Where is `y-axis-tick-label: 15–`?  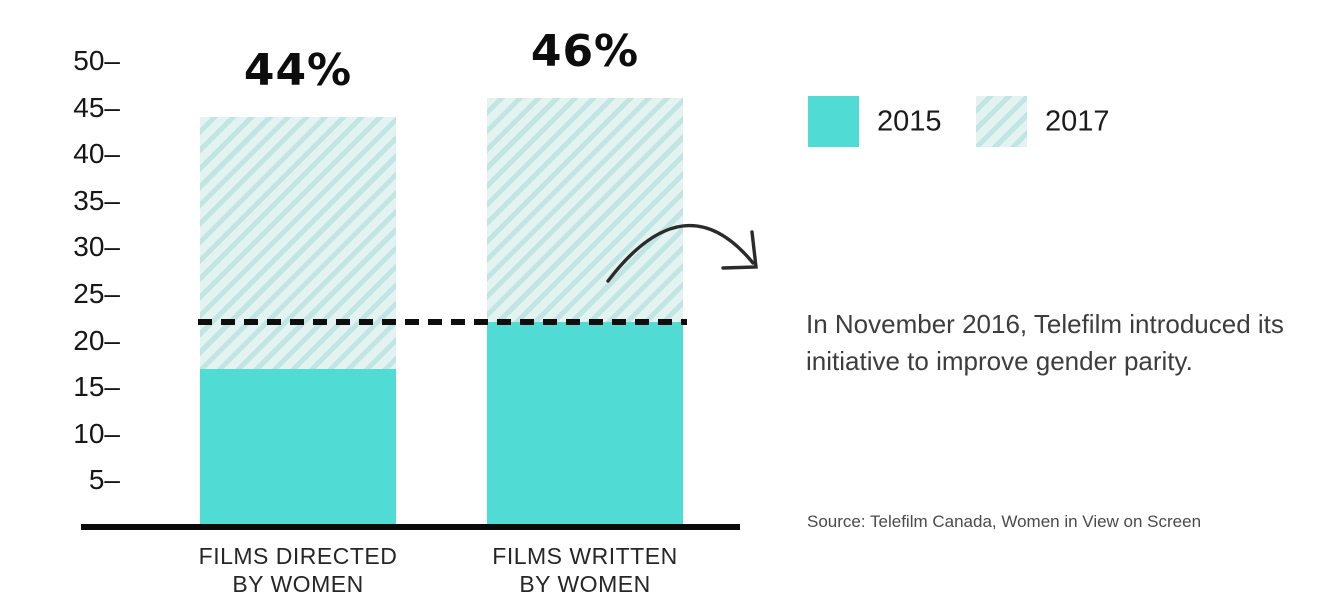 y-axis-tick-label: 15– is located at coordinates (96, 387).